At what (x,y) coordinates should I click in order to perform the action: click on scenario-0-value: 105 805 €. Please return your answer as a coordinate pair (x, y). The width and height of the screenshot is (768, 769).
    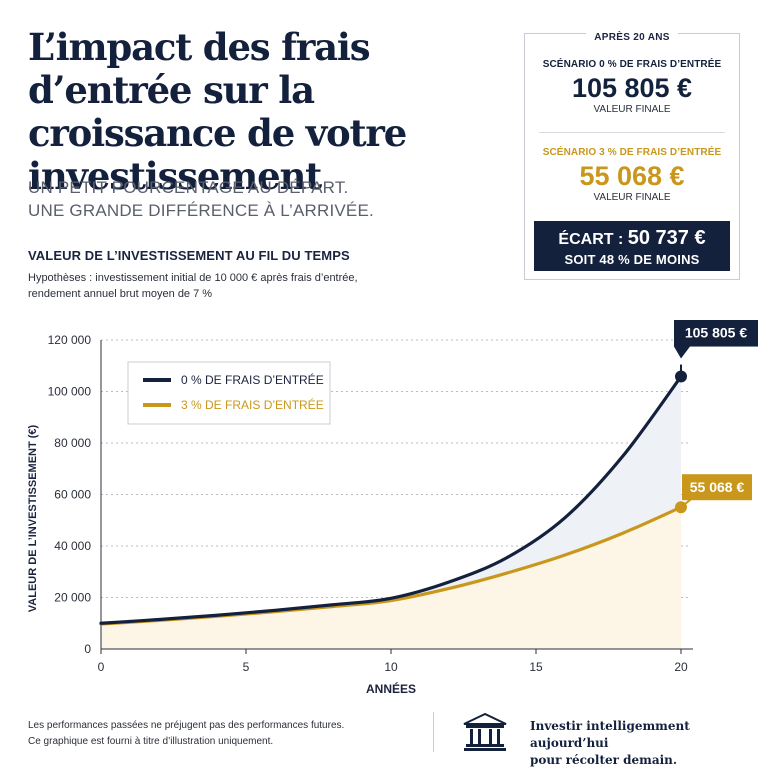
    Looking at the image, I should click on (632, 88).